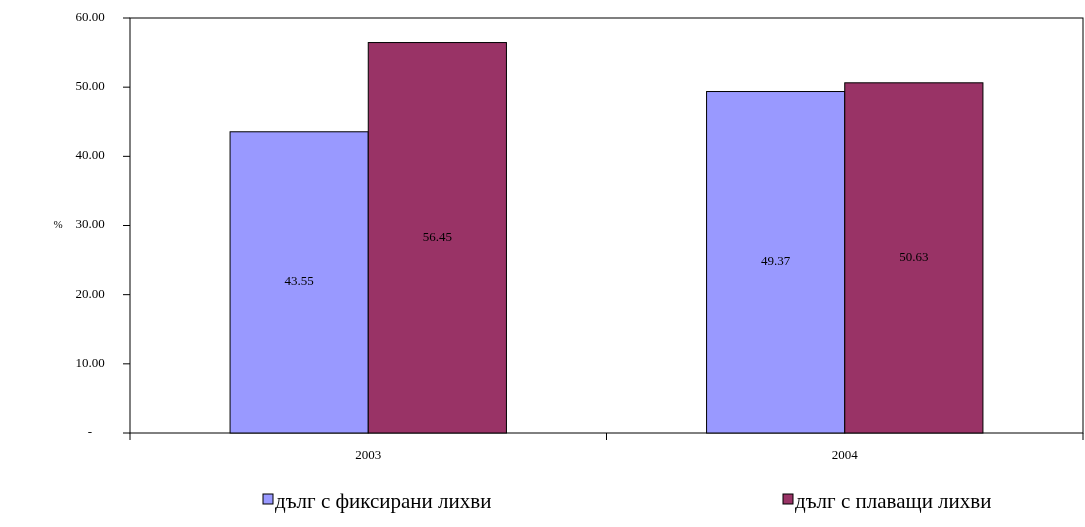 The height and width of the screenshot is (527, 1085). What do you see at coordinates (58, 224) in the screenshot?
I see `y-axis-title: %` at bounding box center [58, 224].